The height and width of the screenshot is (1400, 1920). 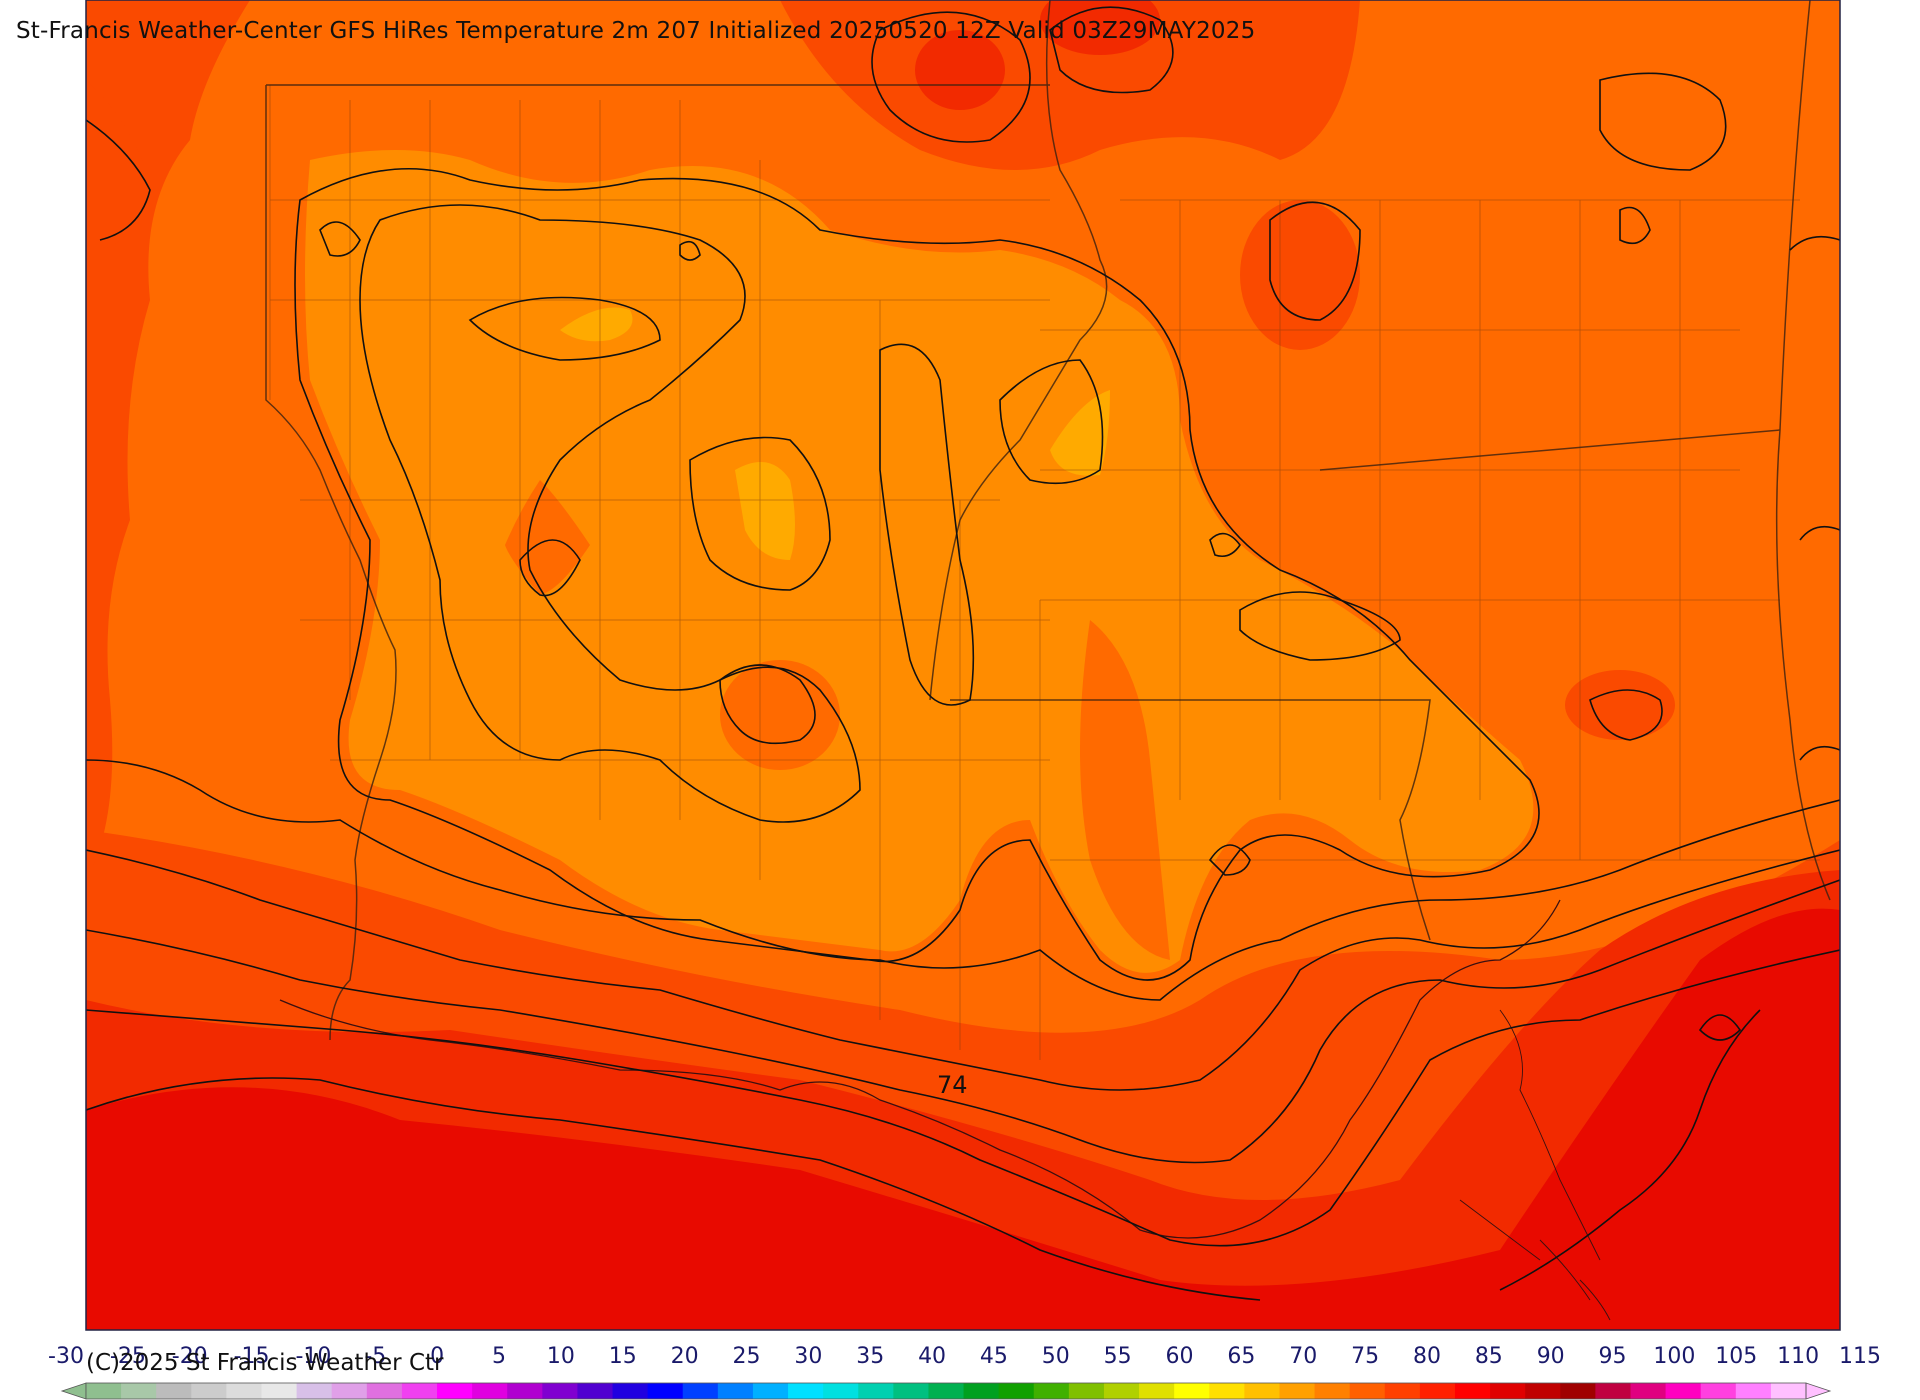 What do you see at coordinates (1055, 1356) in the screenshot?
I see `colorbar-tick-label: 50` at bounding box center [1055, 1356].